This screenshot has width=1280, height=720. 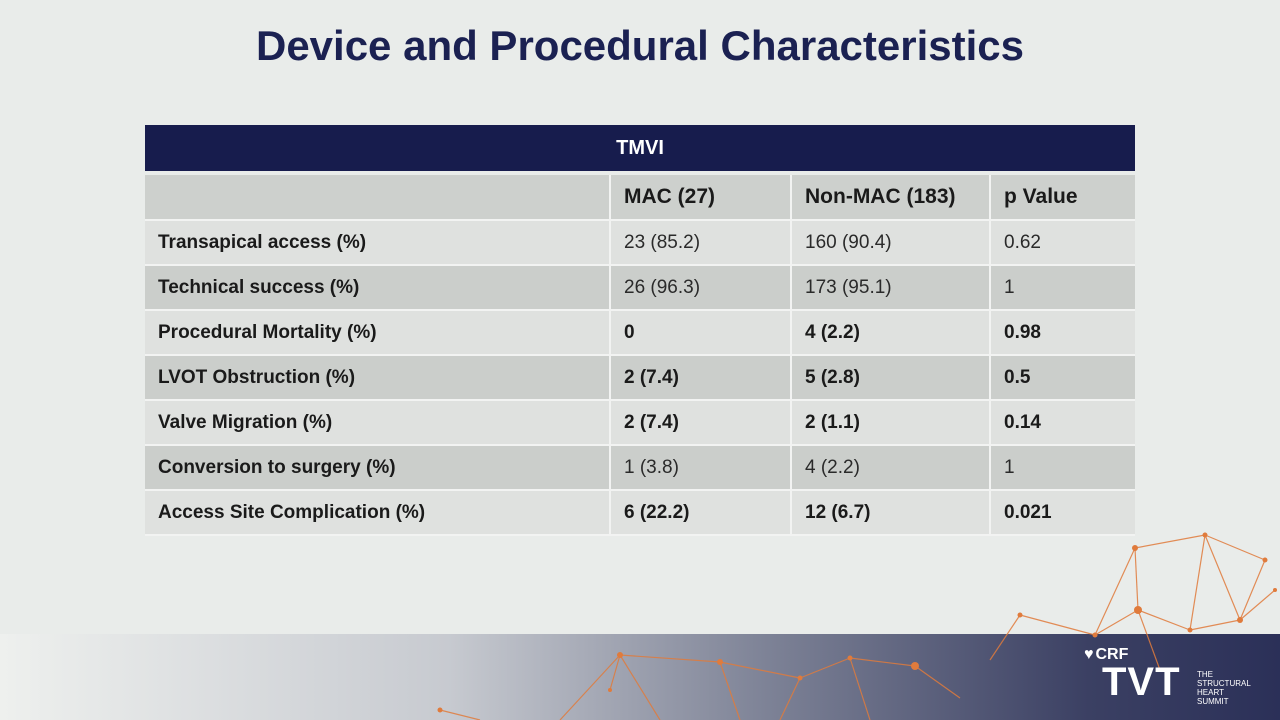 I want to click on row-label: Technical success (%), so click(x=378, y=288).